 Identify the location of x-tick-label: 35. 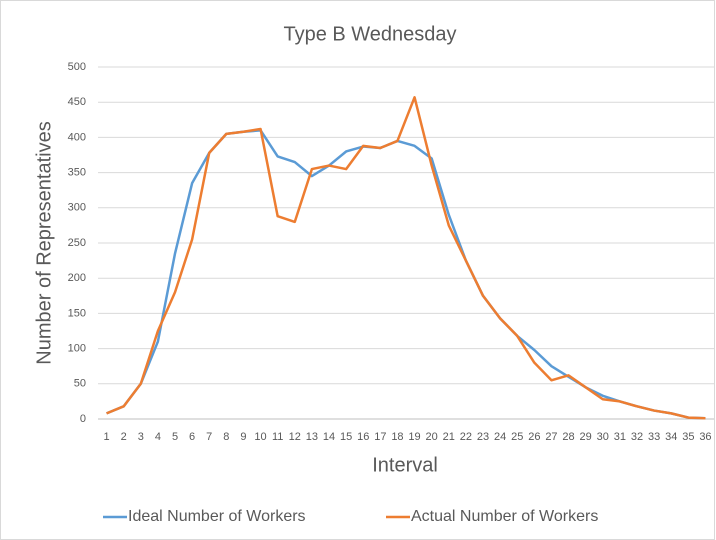
(688, 437).